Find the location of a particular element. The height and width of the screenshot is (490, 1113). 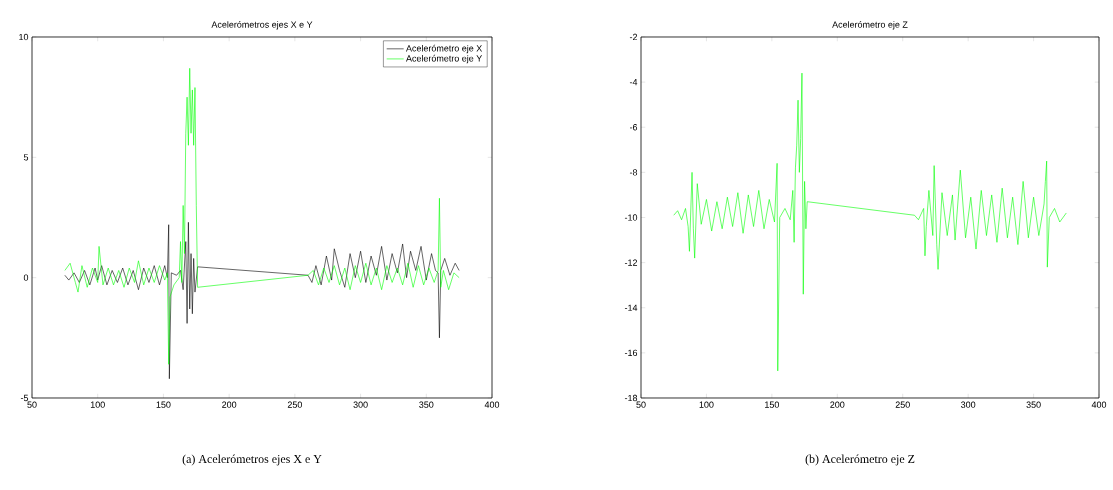

legend-label: Acelerómetro eje Y is located at coordinates (444, 59).